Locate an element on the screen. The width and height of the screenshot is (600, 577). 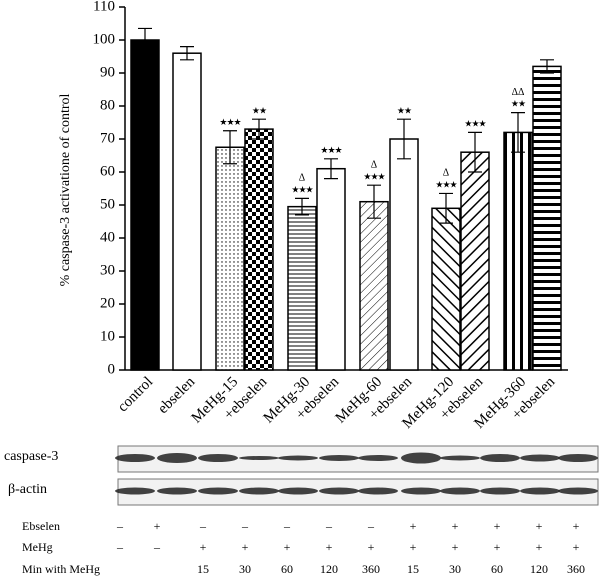
y-tick-label: 90 is located at coordinates (107, 72).